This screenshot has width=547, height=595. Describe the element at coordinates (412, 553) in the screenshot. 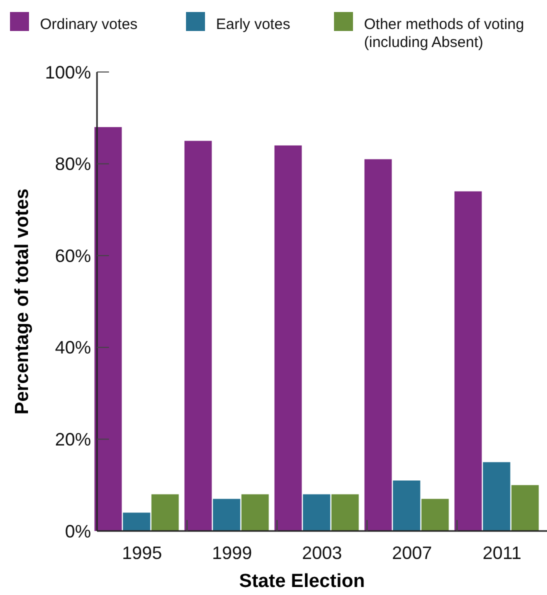

I see `x-tick-label: 2007` at that location.